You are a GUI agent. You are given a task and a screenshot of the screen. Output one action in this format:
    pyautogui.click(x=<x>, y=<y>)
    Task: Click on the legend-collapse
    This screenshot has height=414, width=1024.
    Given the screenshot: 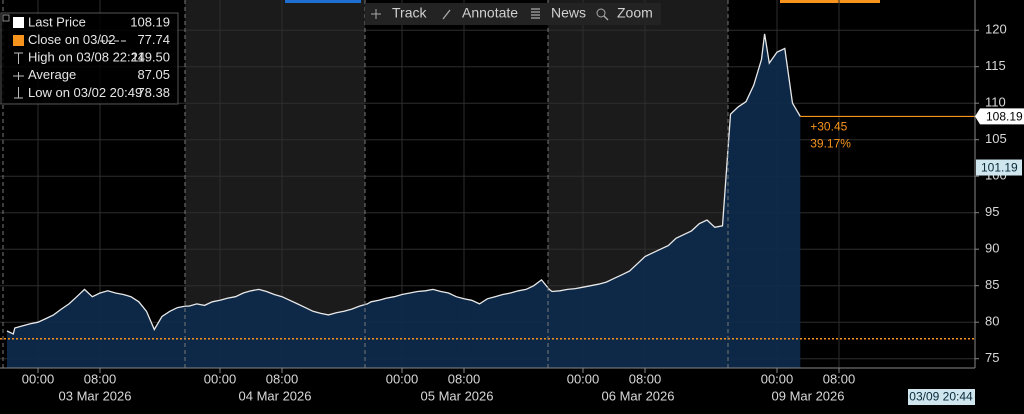 What is the action you would take?
    pyautogui.click(x=6, y=18)
    